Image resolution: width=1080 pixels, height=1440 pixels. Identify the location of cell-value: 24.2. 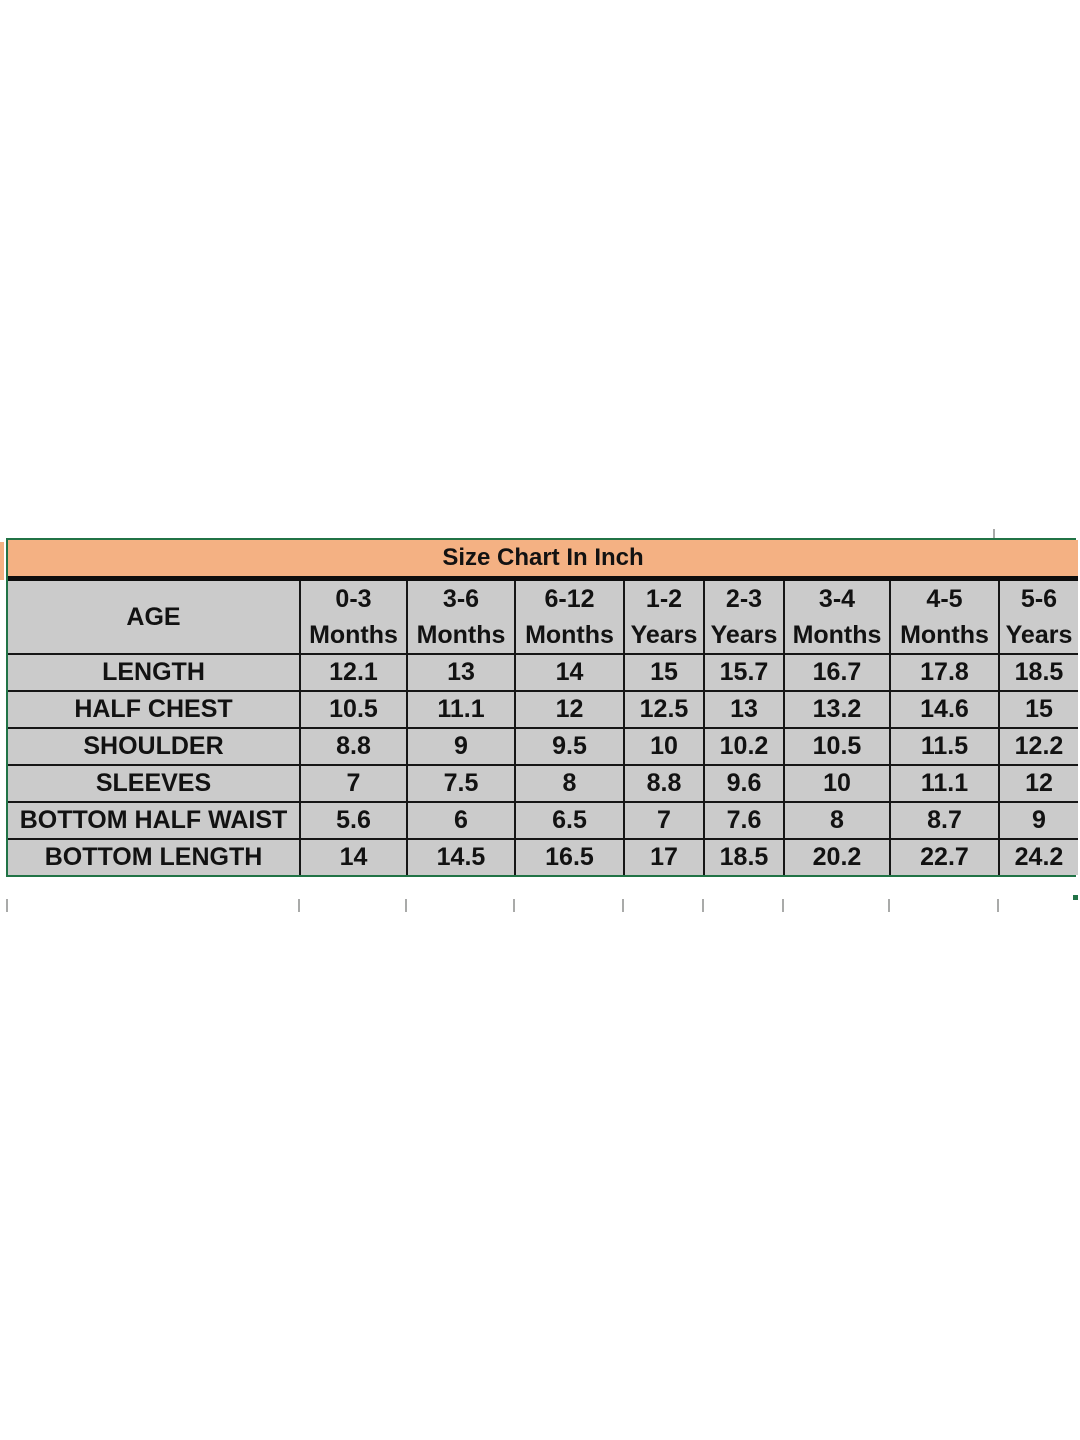
(1038, 856).